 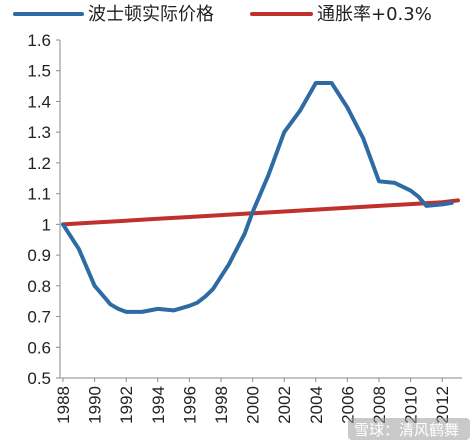 I want to click on y-tick-label: 1.4, so click(x=39, y=101).